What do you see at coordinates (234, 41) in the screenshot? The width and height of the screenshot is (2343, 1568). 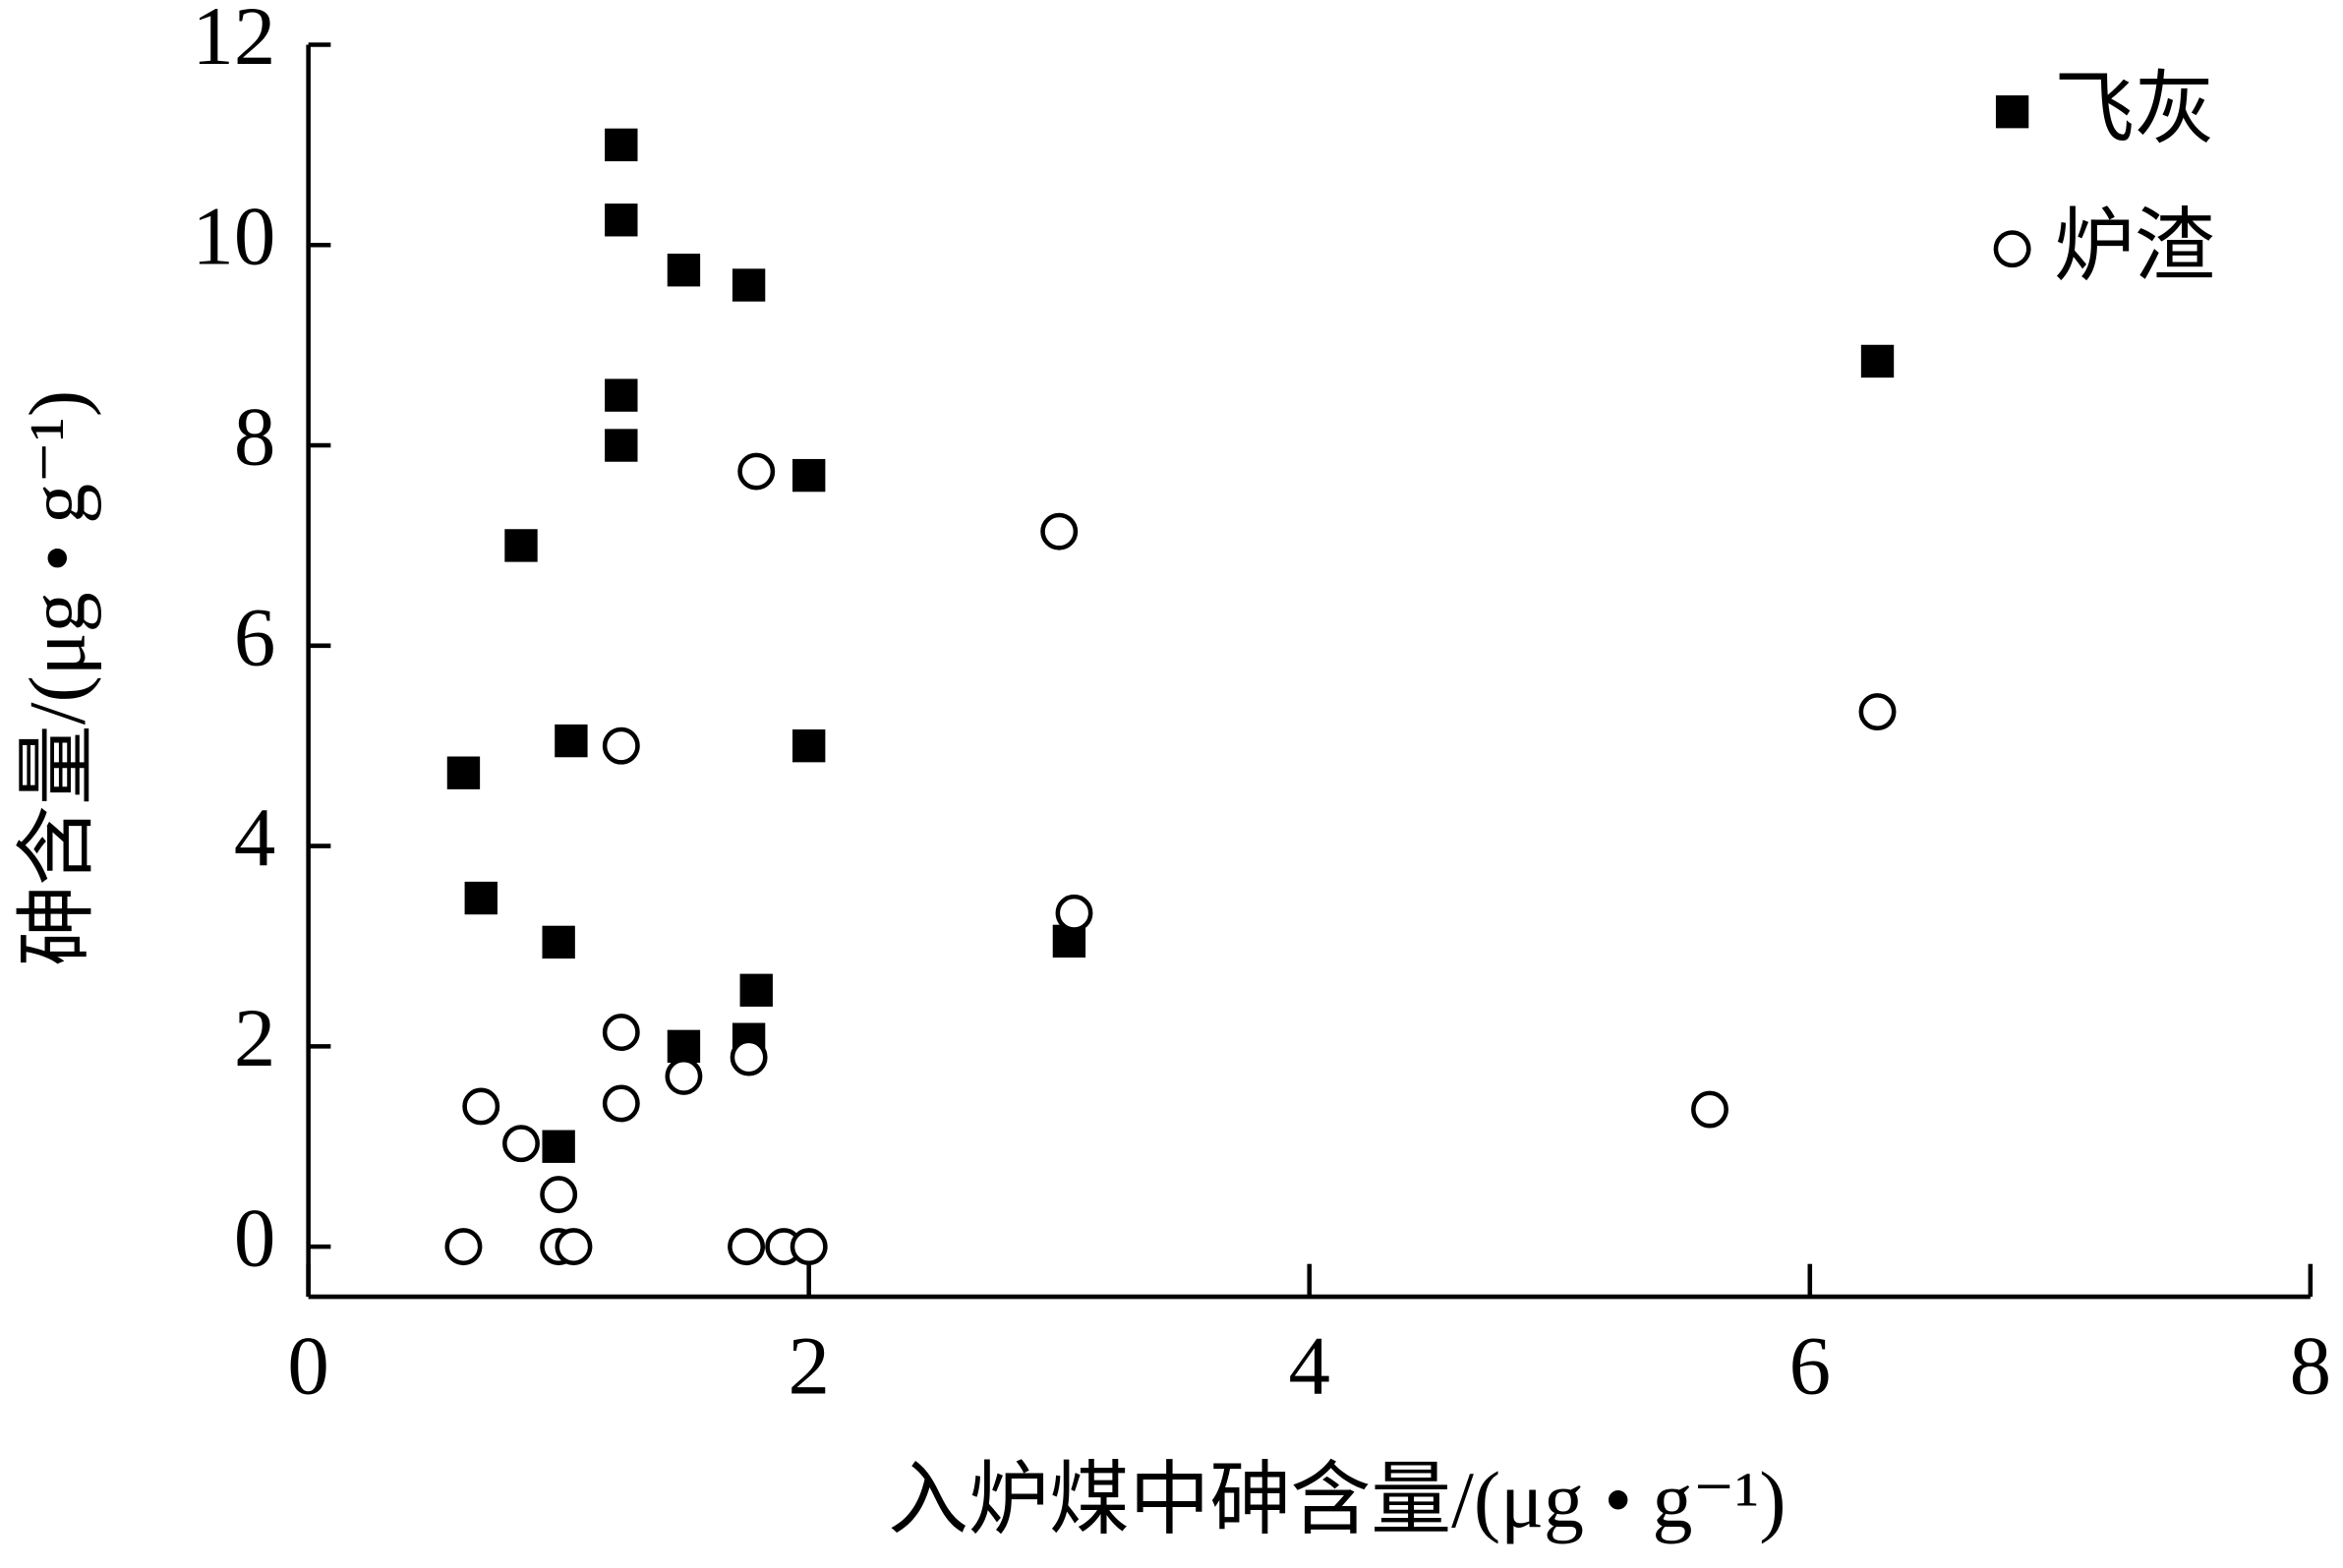 I see `y-tick-label: 12` at bounding box center [234, 41].